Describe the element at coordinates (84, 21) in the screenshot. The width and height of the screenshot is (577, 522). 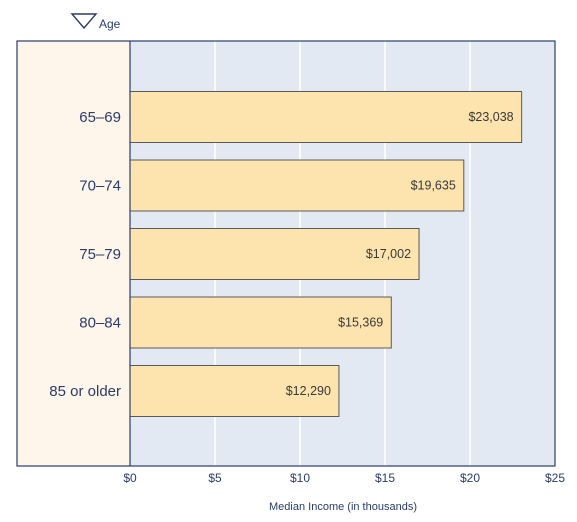
I see `legend-triangle-icon` at that location.